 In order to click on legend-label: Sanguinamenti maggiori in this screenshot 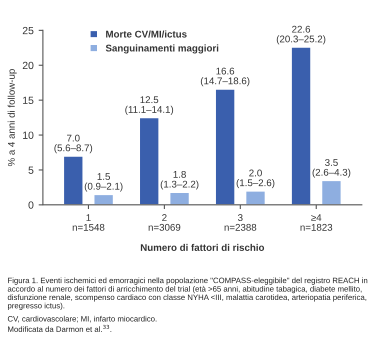, I will do `click(162, 49)`.